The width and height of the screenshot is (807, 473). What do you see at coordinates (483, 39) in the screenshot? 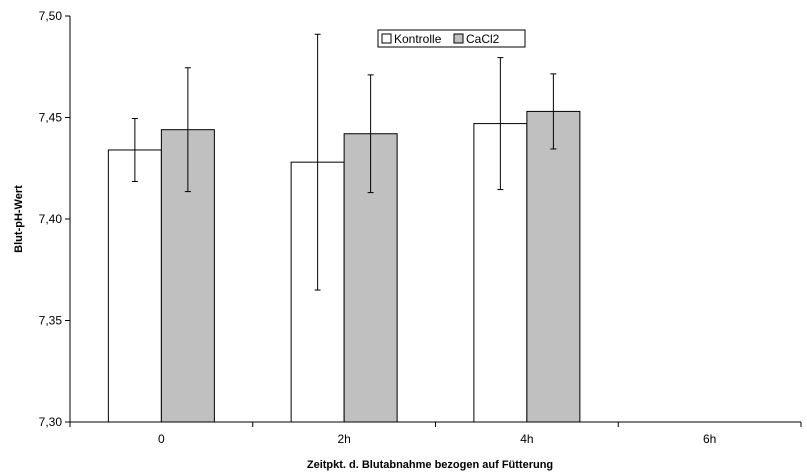
I see `legend-label-cacl2: CaCl2` at bounding box center [483, 39].